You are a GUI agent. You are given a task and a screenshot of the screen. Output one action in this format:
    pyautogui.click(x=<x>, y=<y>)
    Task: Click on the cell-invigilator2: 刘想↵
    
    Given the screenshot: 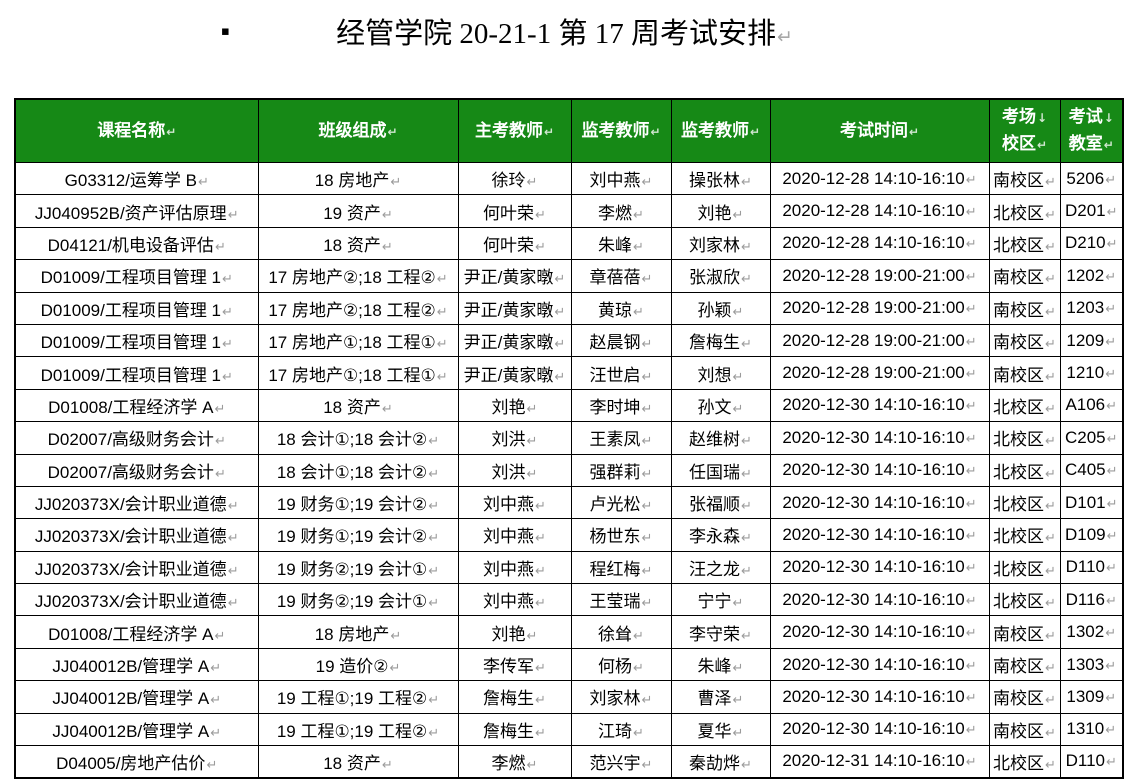 What is the action you would take?
    pyautogui.click(x=720, y=373)
    